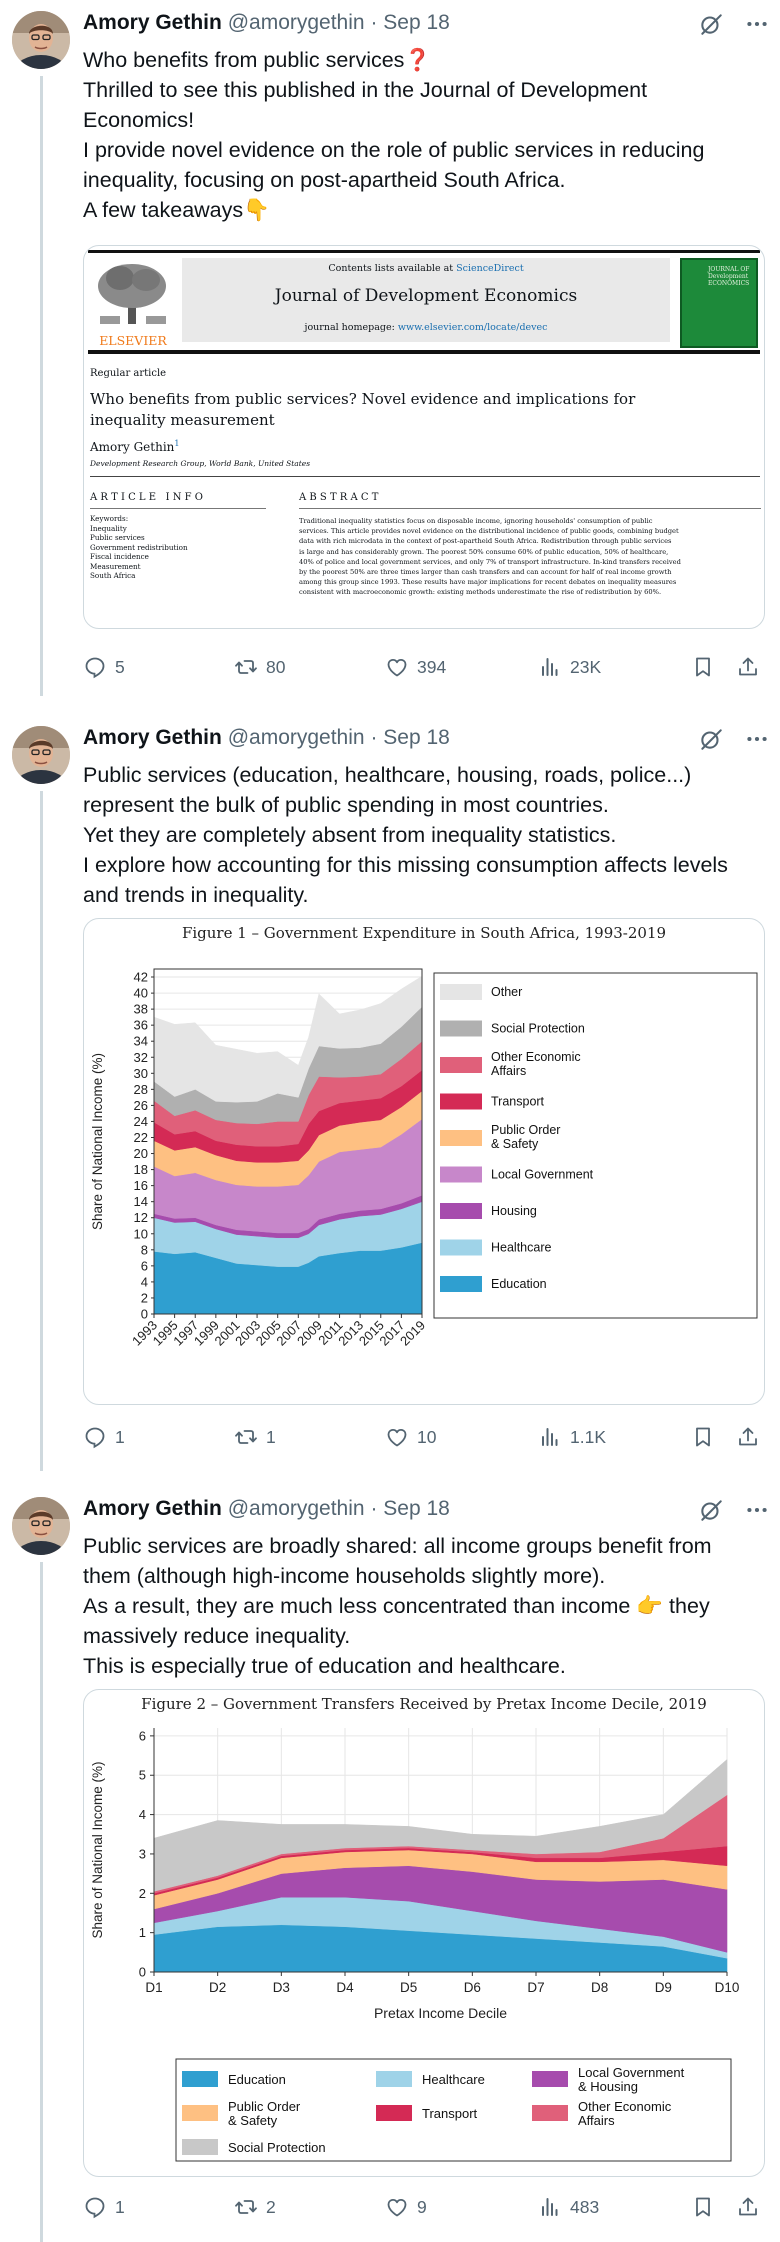 This screenshot has width=780, height=2242. I want to click on views-icon, so click(550, 1437).